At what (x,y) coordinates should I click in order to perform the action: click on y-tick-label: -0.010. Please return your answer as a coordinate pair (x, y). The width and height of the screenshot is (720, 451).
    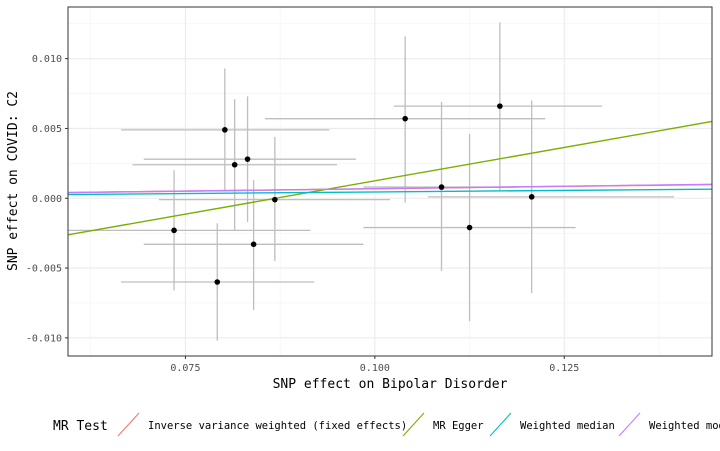
    Looking at the image, I should click on (44, 338).